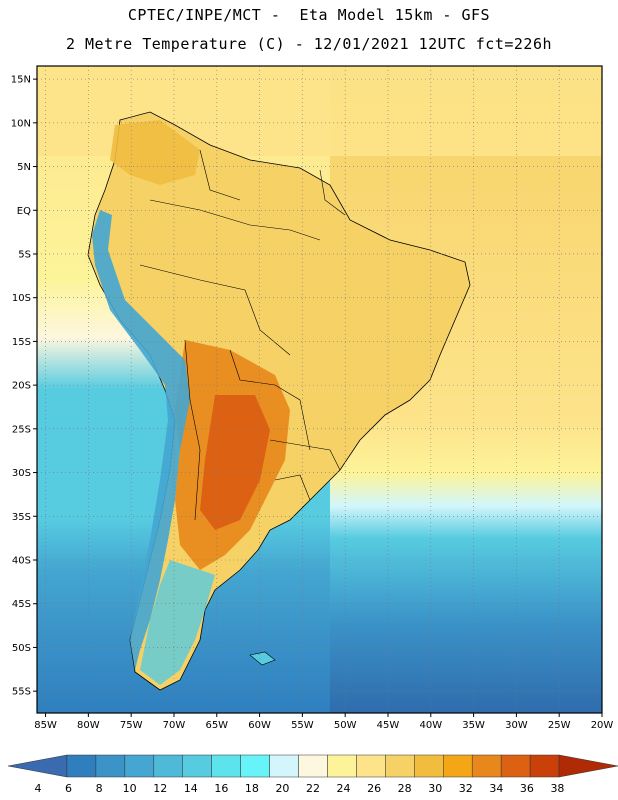  Describe the element at coordinates (473, 725) in the screenshot. I see `lon-tick-label: 35W` at that location.